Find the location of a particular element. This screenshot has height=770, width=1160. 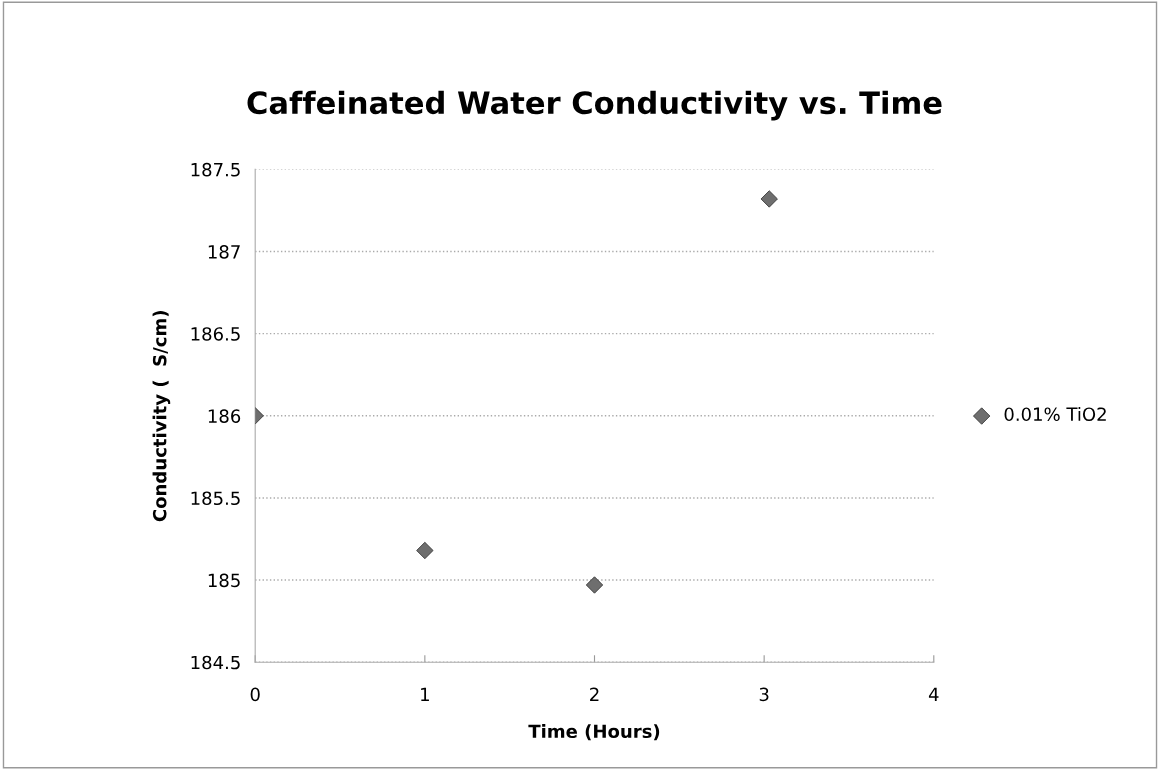

y-tick-label: 187.5 is located at coordinates (215, 169).